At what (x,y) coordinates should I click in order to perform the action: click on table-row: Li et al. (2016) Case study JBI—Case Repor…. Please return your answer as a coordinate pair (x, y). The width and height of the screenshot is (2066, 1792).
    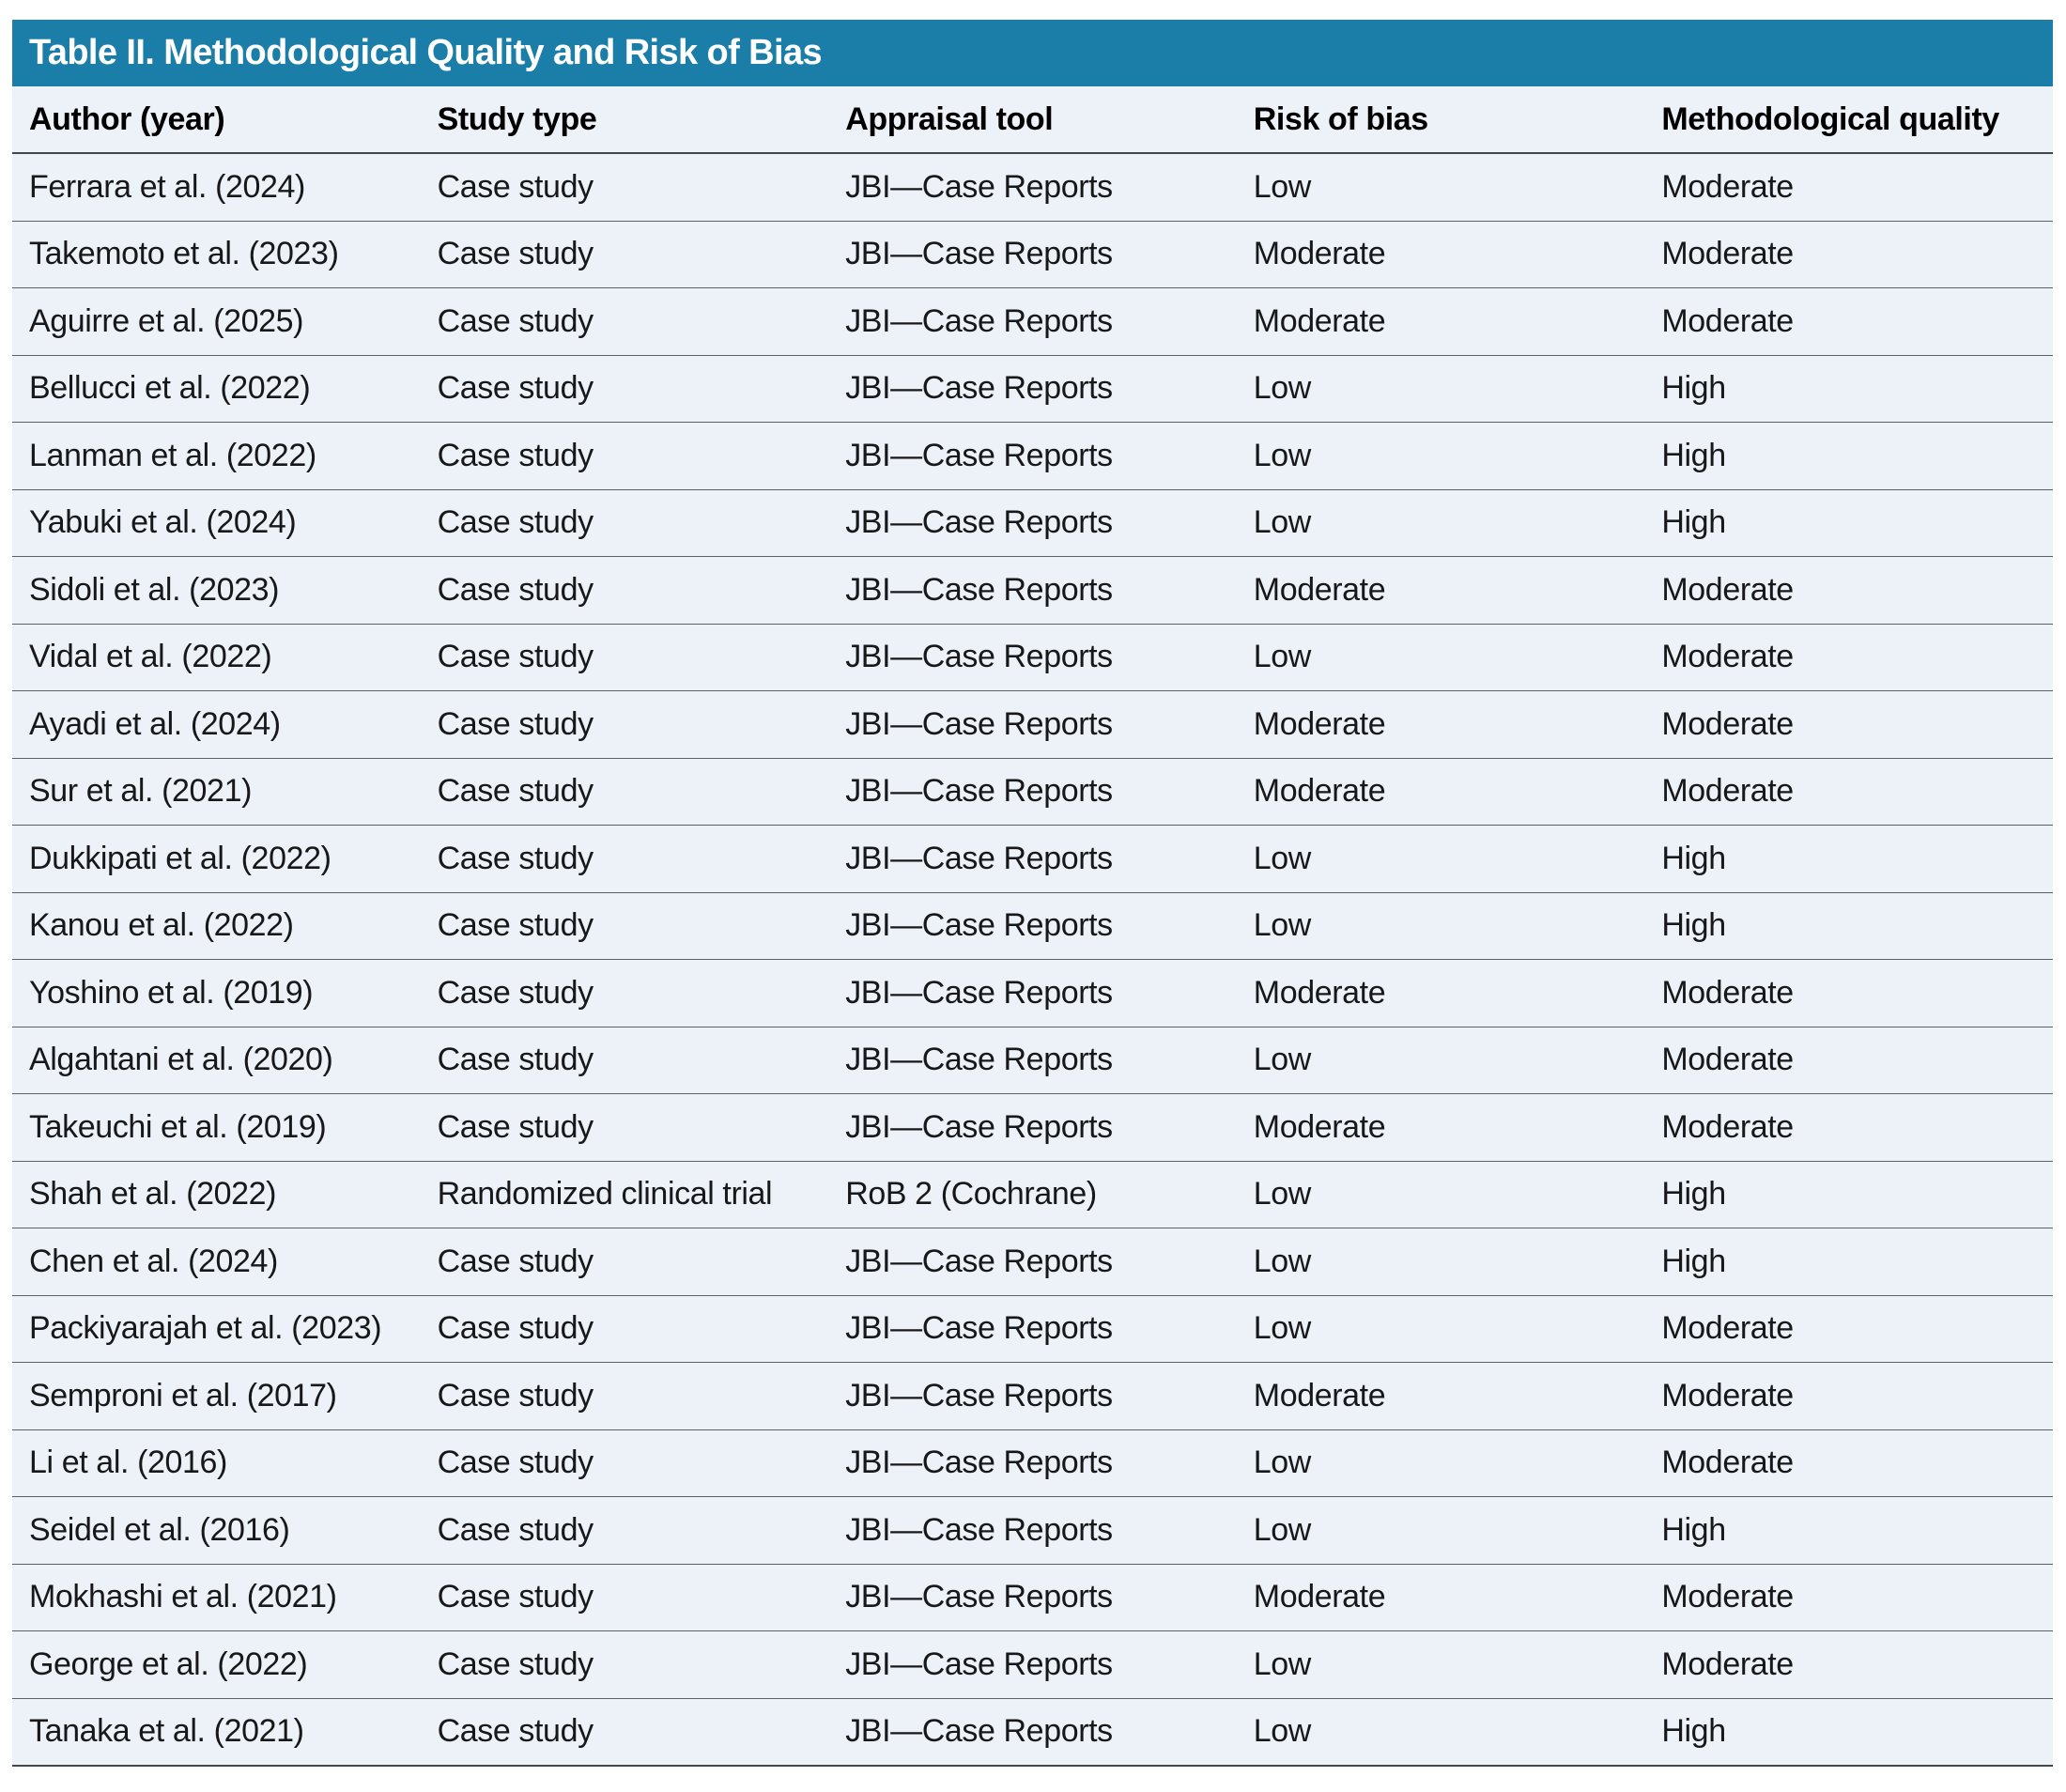
    Looking at the image, I should click on (1032, 1463).